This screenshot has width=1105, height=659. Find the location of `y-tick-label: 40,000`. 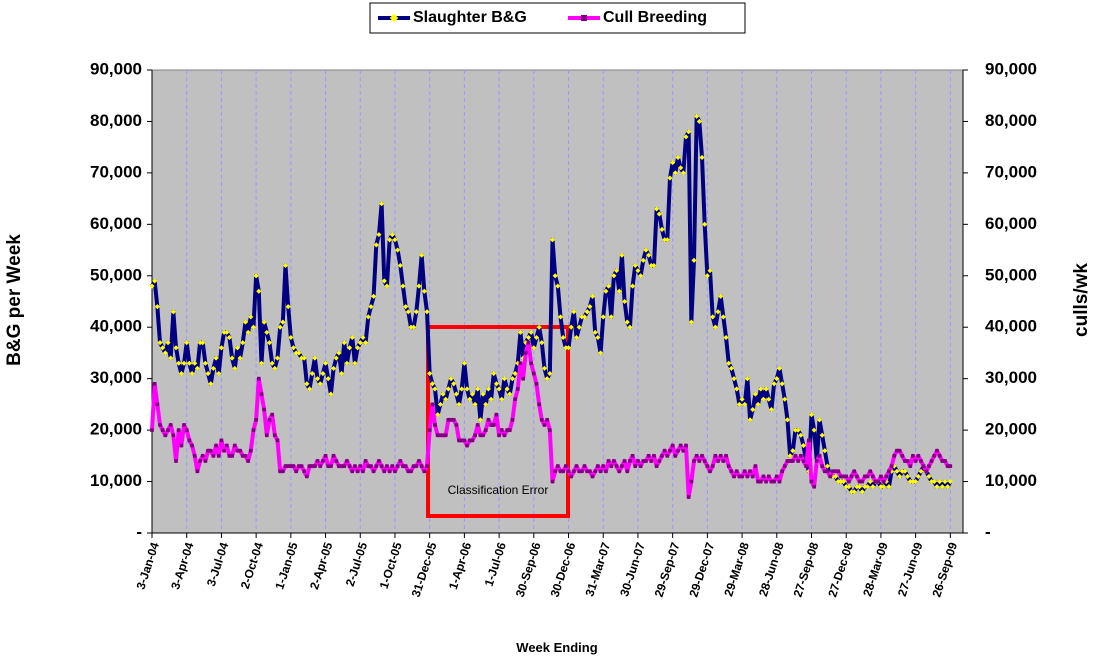

y-tick-label: 40,000 is located at coordinates (116, 326).